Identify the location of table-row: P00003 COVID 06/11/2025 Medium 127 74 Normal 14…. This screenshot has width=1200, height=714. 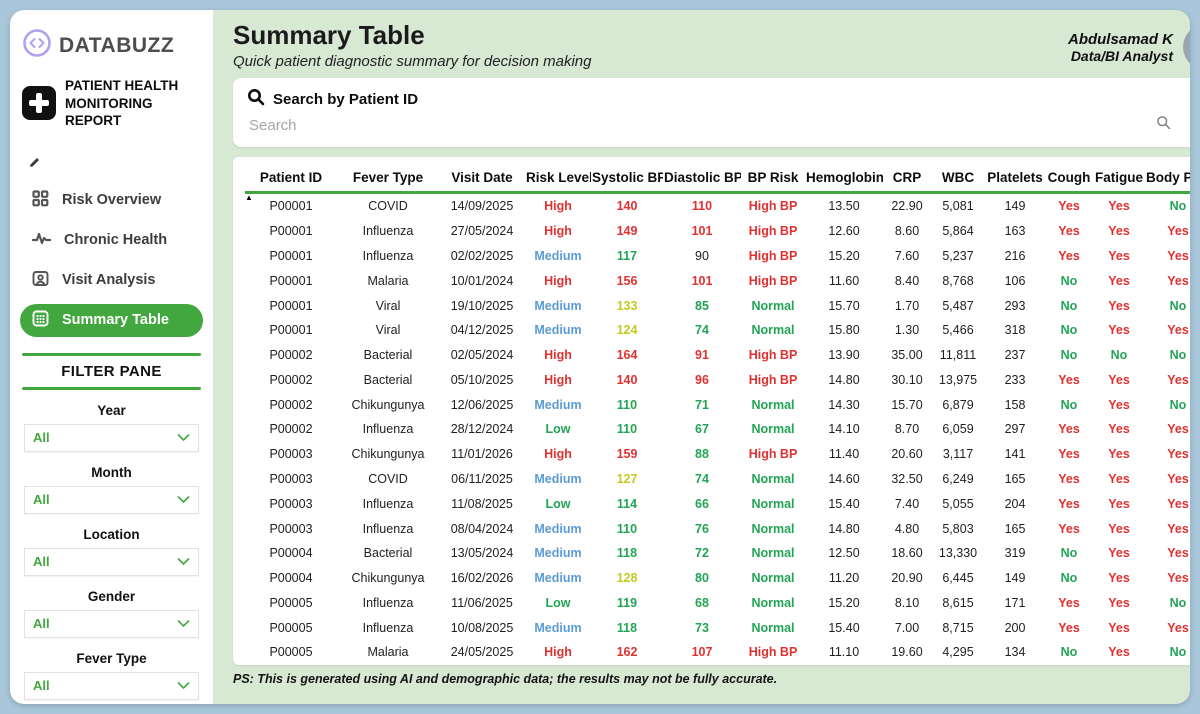
(717, 479).